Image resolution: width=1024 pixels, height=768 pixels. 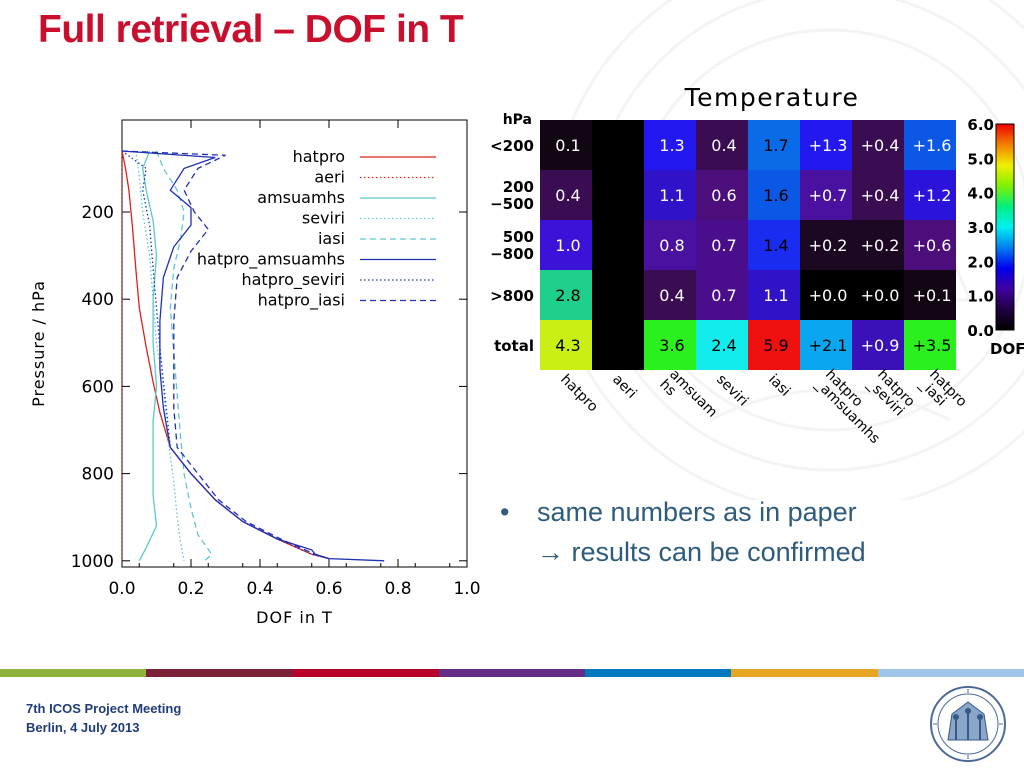 What do you see at coordinates (329, 177) in the screenshot?
I see `legend-label: aeri` at bounding box center [329, 177].